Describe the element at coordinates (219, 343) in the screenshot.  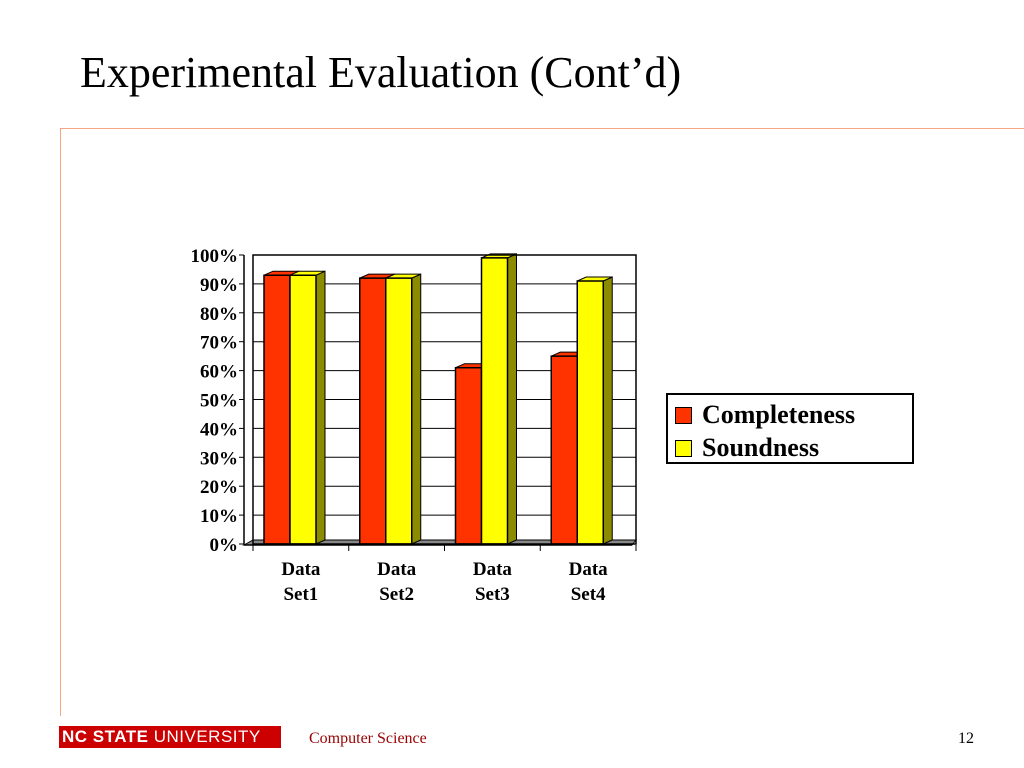
I see `y-tick-label: 70%` at that location.